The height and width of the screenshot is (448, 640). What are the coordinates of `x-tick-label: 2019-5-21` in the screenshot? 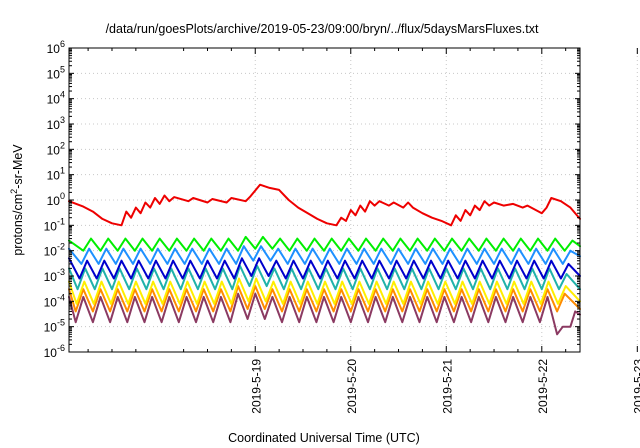 It's located at (447, 386).